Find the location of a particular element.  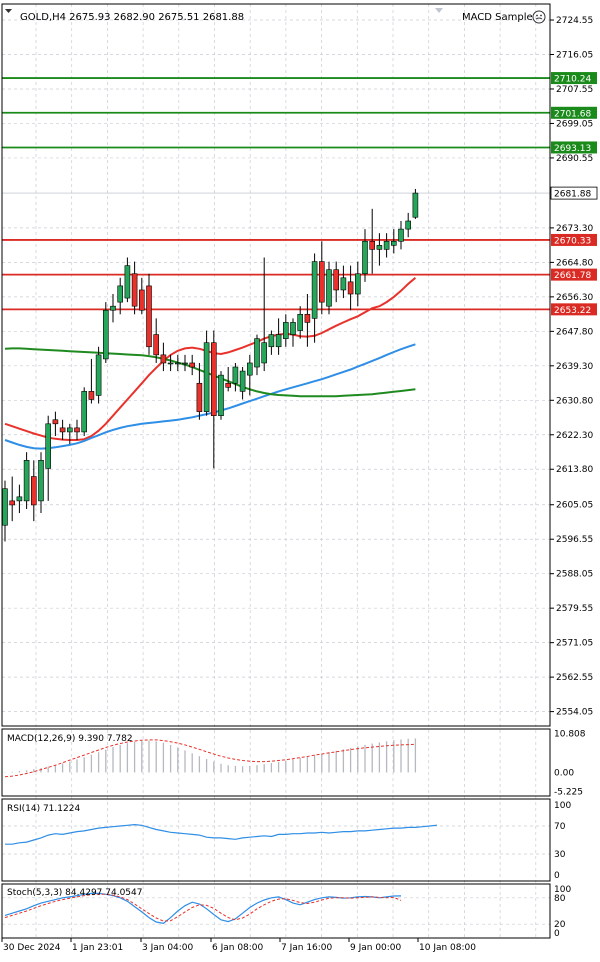

x-tick-label: 10 Jan 08:00 is located at coordinates (447, 948).